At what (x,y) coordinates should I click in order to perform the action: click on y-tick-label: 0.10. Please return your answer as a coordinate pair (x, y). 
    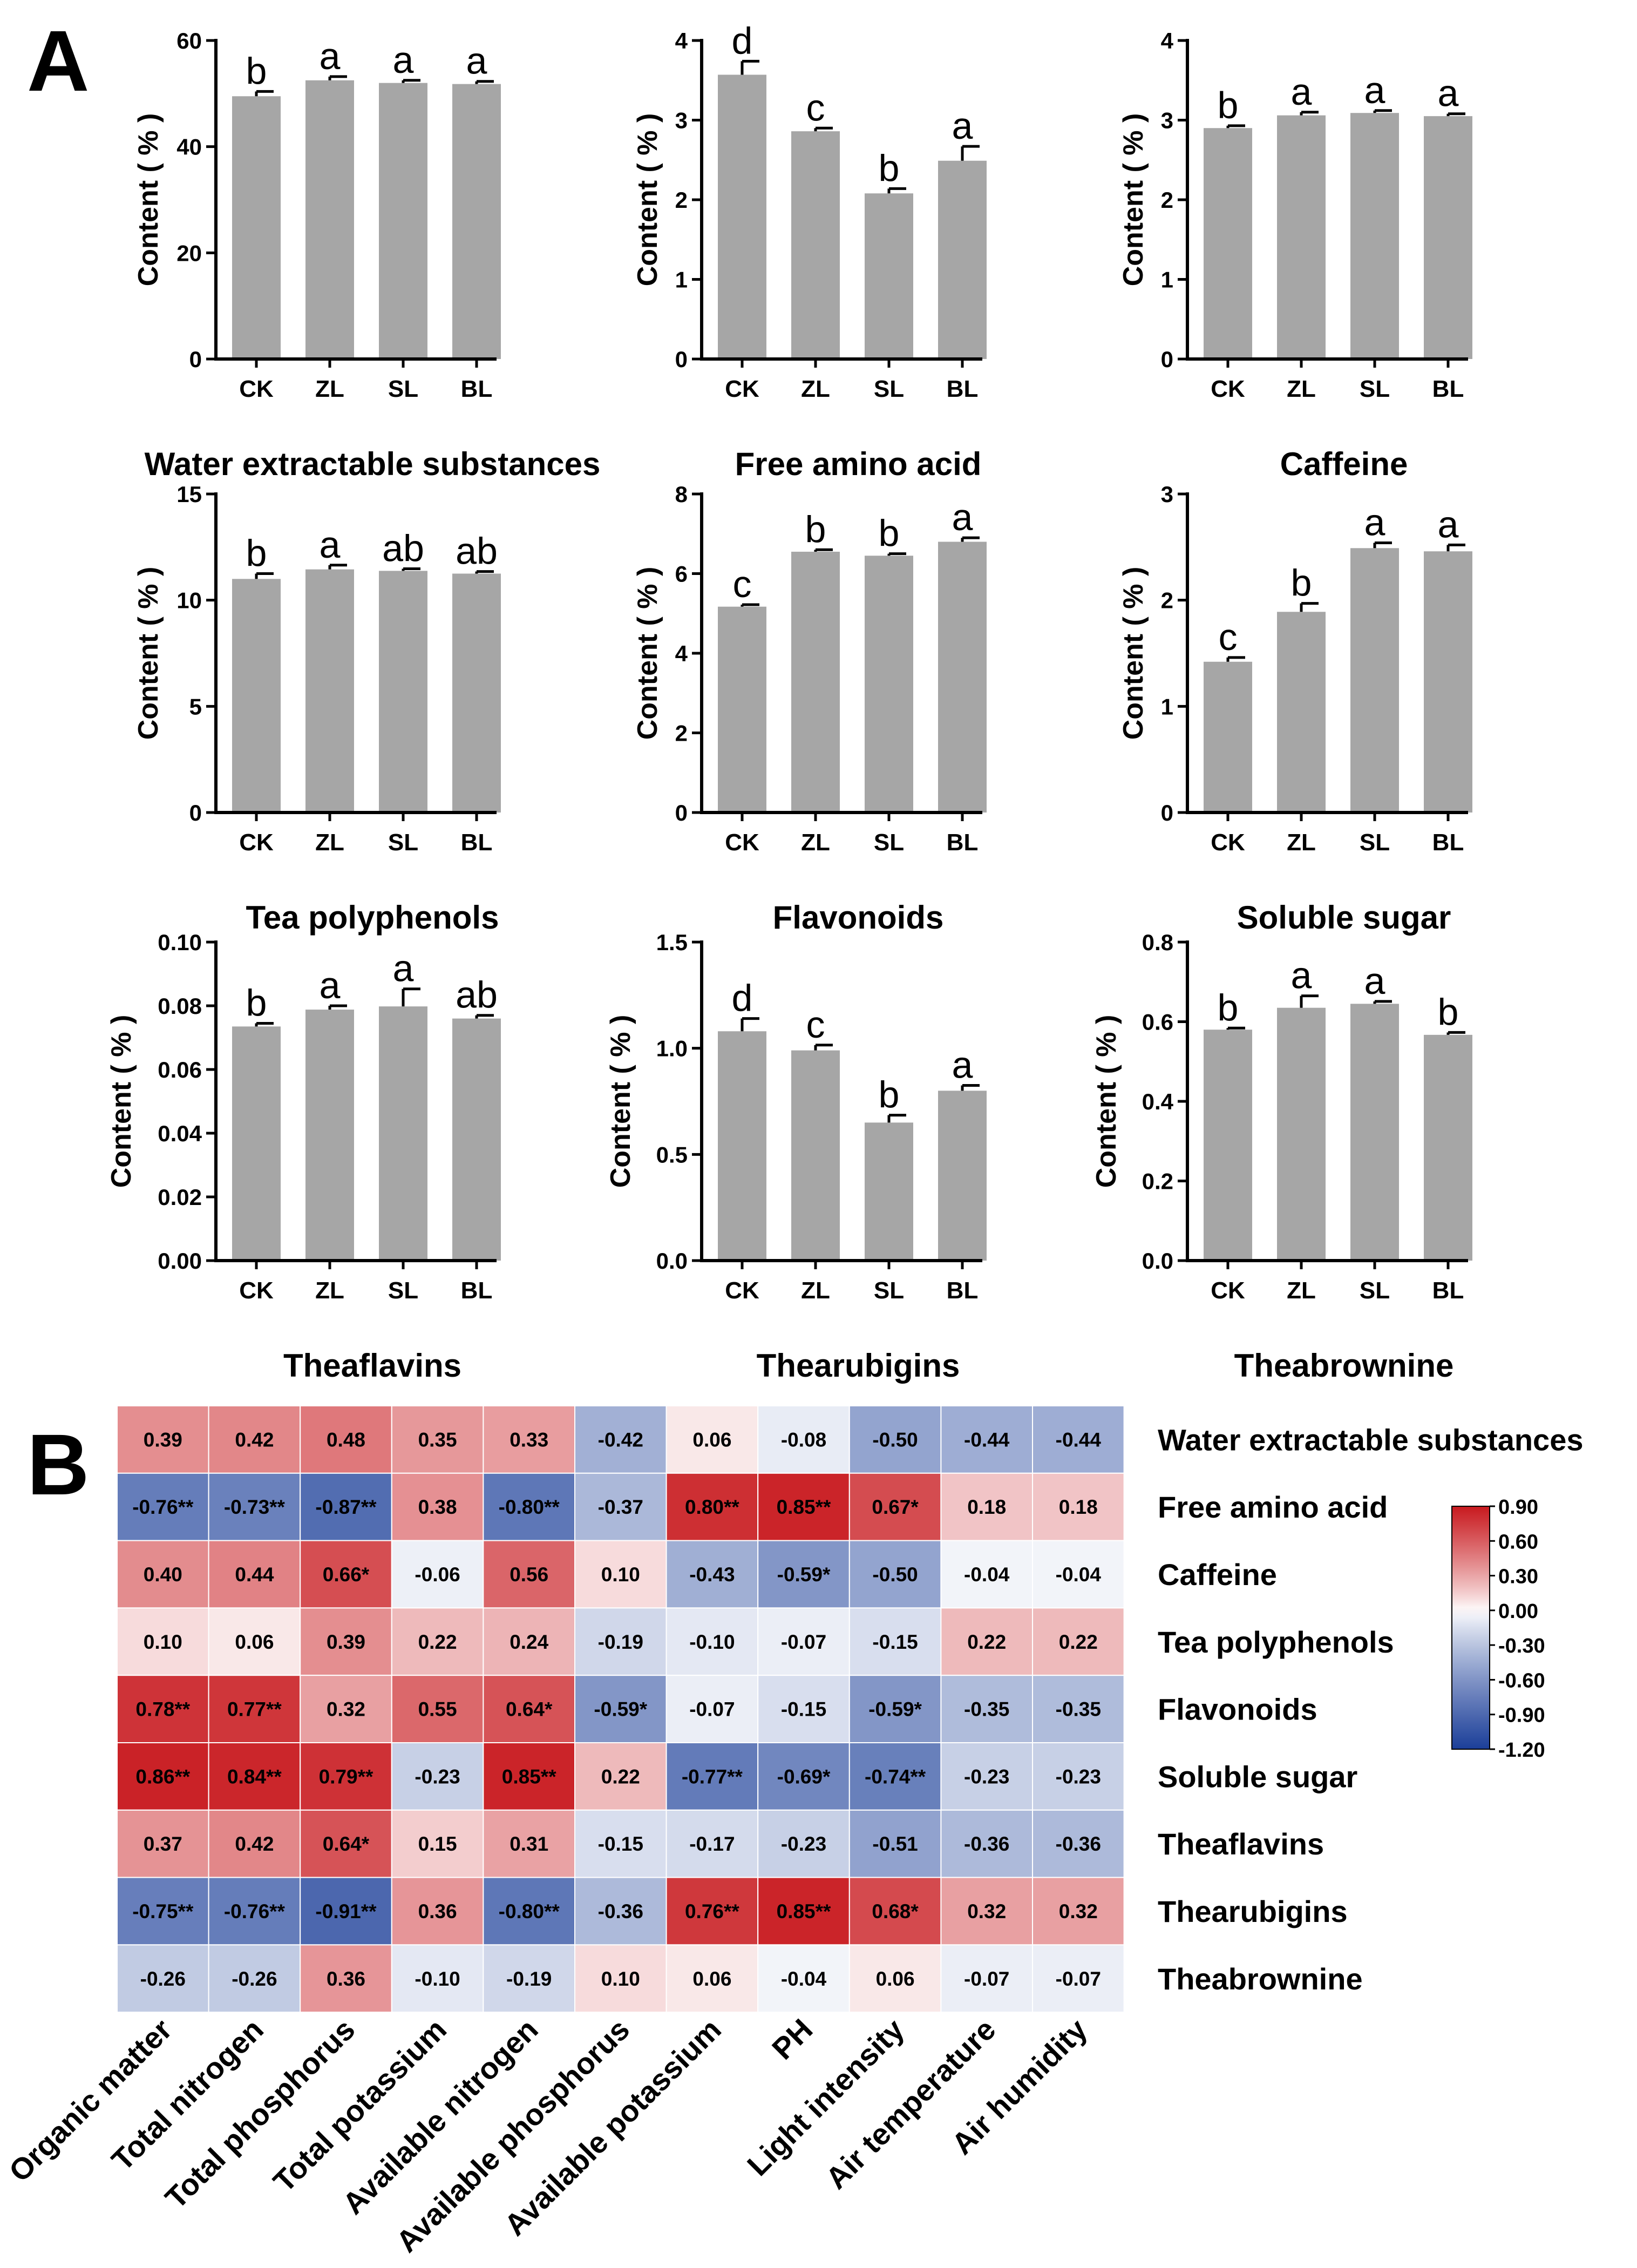
    Looking at the image, I should click on (180, 942).